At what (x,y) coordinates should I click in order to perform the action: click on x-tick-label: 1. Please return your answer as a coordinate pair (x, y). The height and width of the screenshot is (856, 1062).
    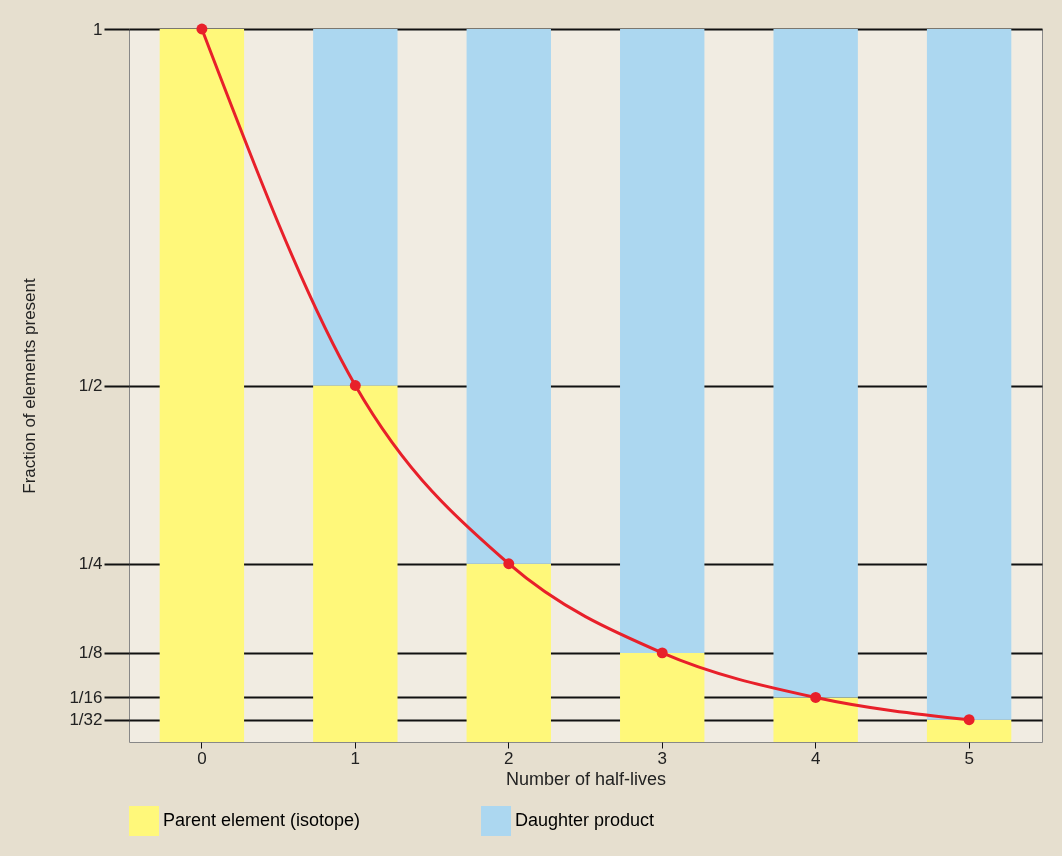
    Looking at the image, I should click on (355, 758).